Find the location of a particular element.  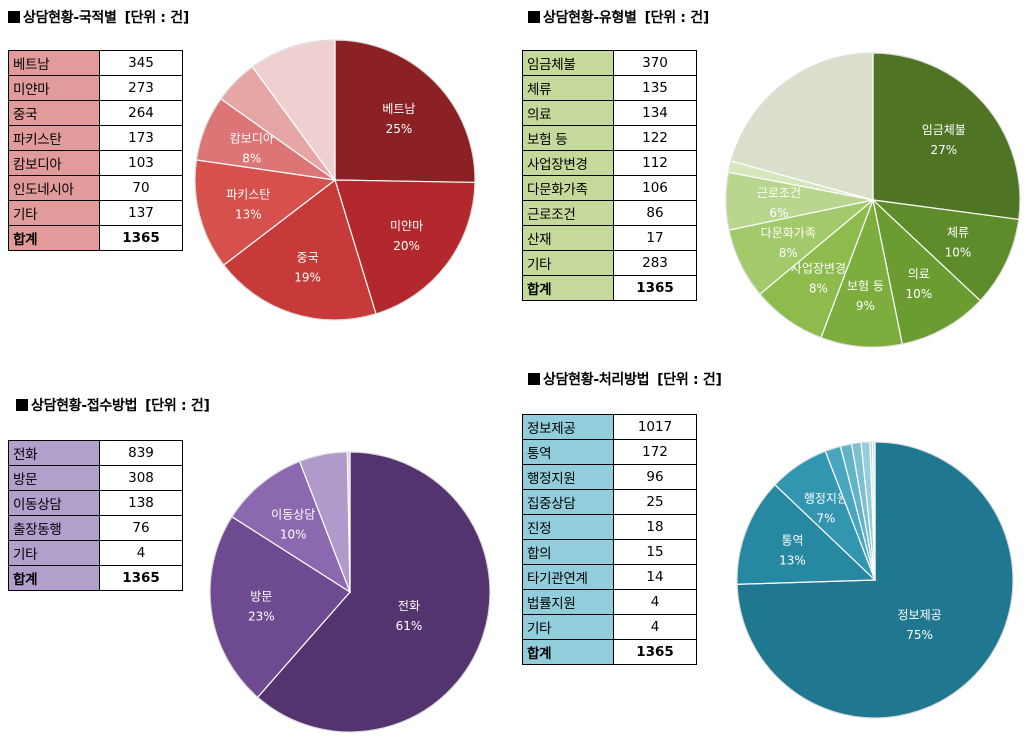

chart-title: 상담현황-처리방법 is located at coordinates (596, 380).